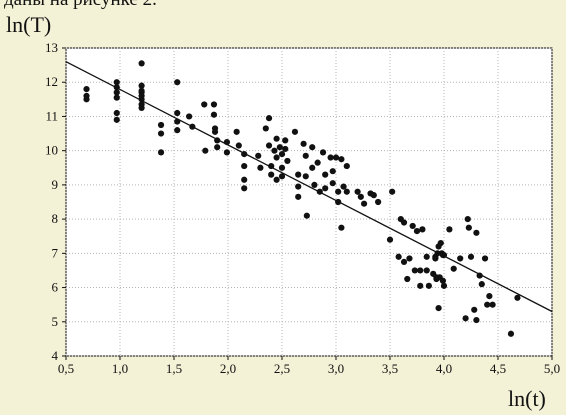 The height and width of the screenshot is (415, 566). I want to click on y-tick-label: 9, so click(55, 184).